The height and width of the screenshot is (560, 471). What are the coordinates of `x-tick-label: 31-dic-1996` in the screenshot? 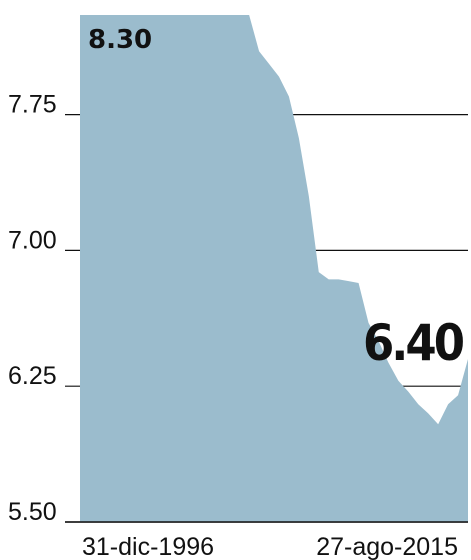 It's located at (148, 546).